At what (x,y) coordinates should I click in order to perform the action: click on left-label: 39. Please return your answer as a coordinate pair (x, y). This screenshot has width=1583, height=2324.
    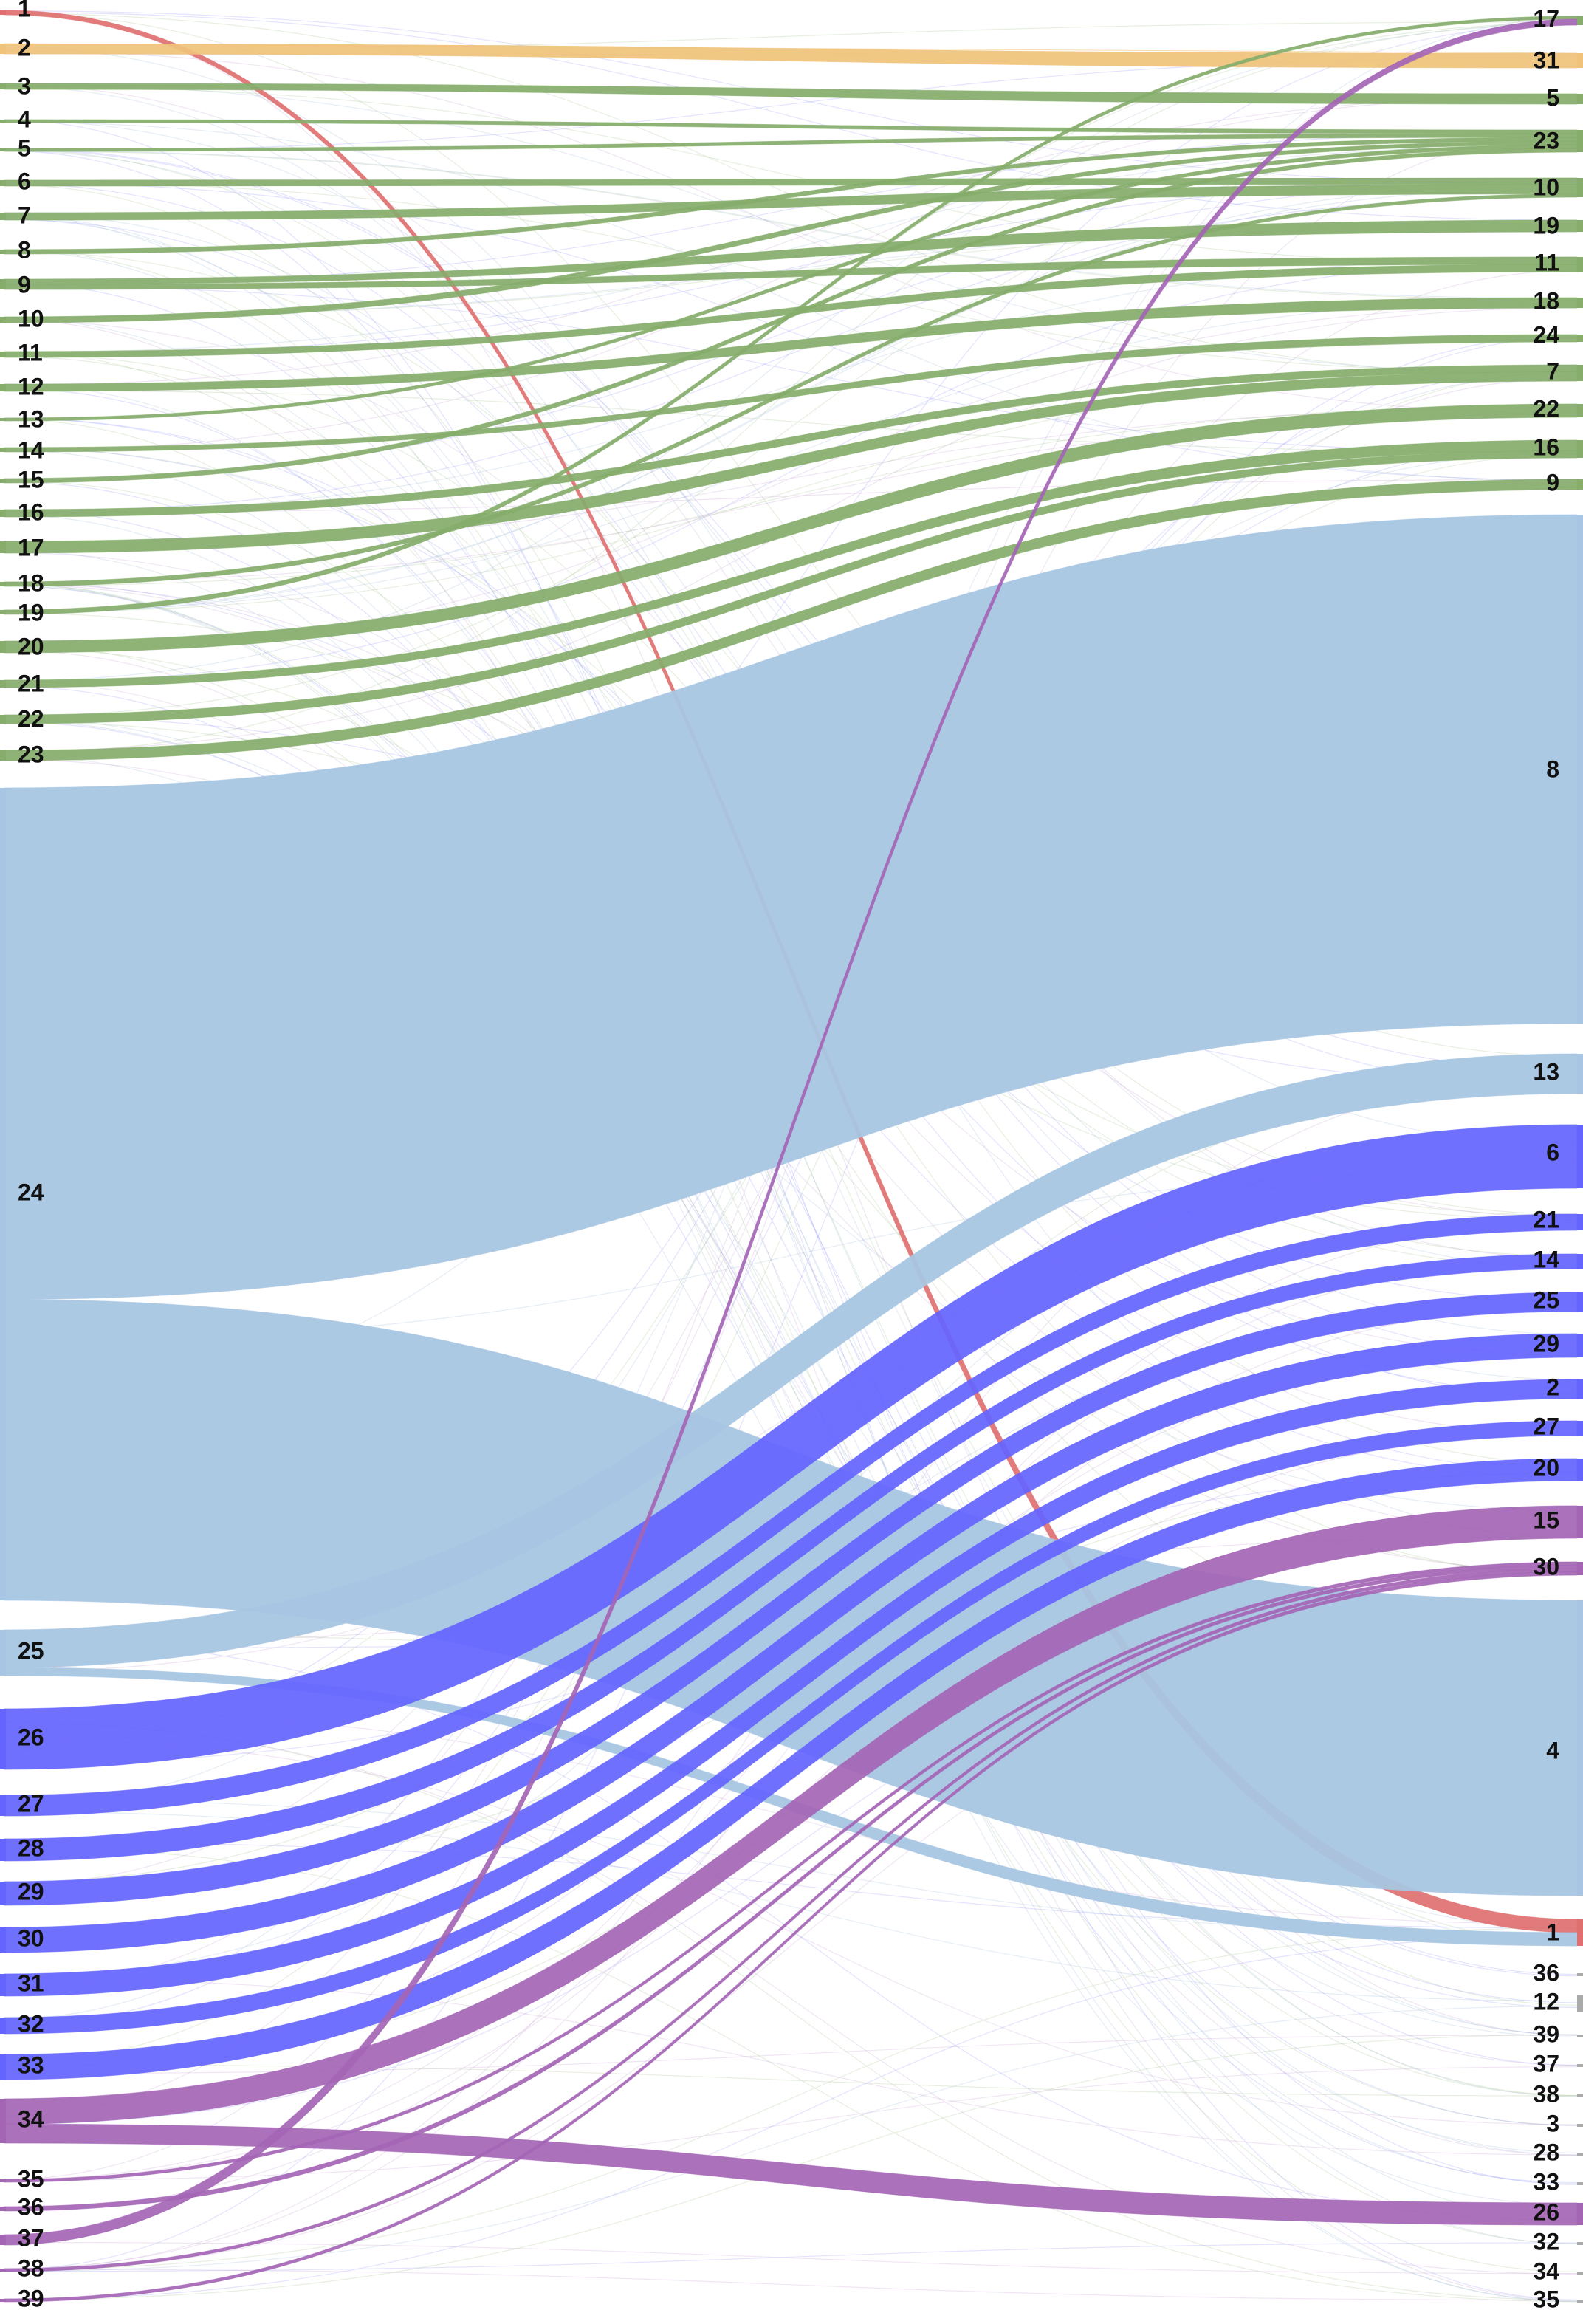
    Looking at the image, I should click on (31, 2298).